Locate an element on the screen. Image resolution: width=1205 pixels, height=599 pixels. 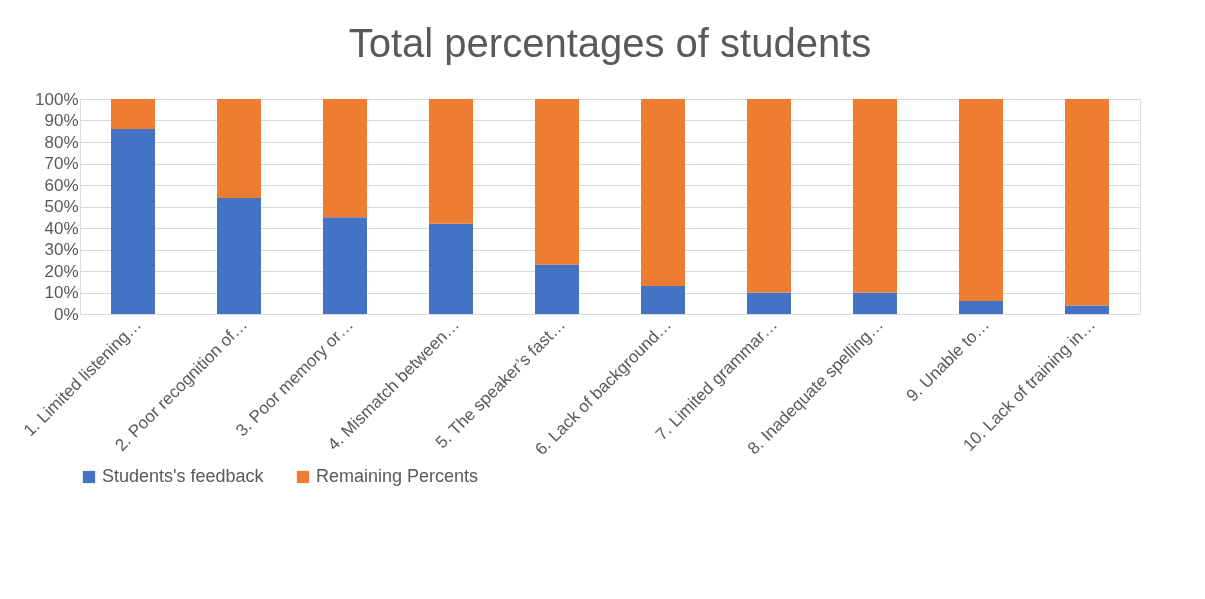
y-tick-label: 60% is located at coordinates (61, 185).